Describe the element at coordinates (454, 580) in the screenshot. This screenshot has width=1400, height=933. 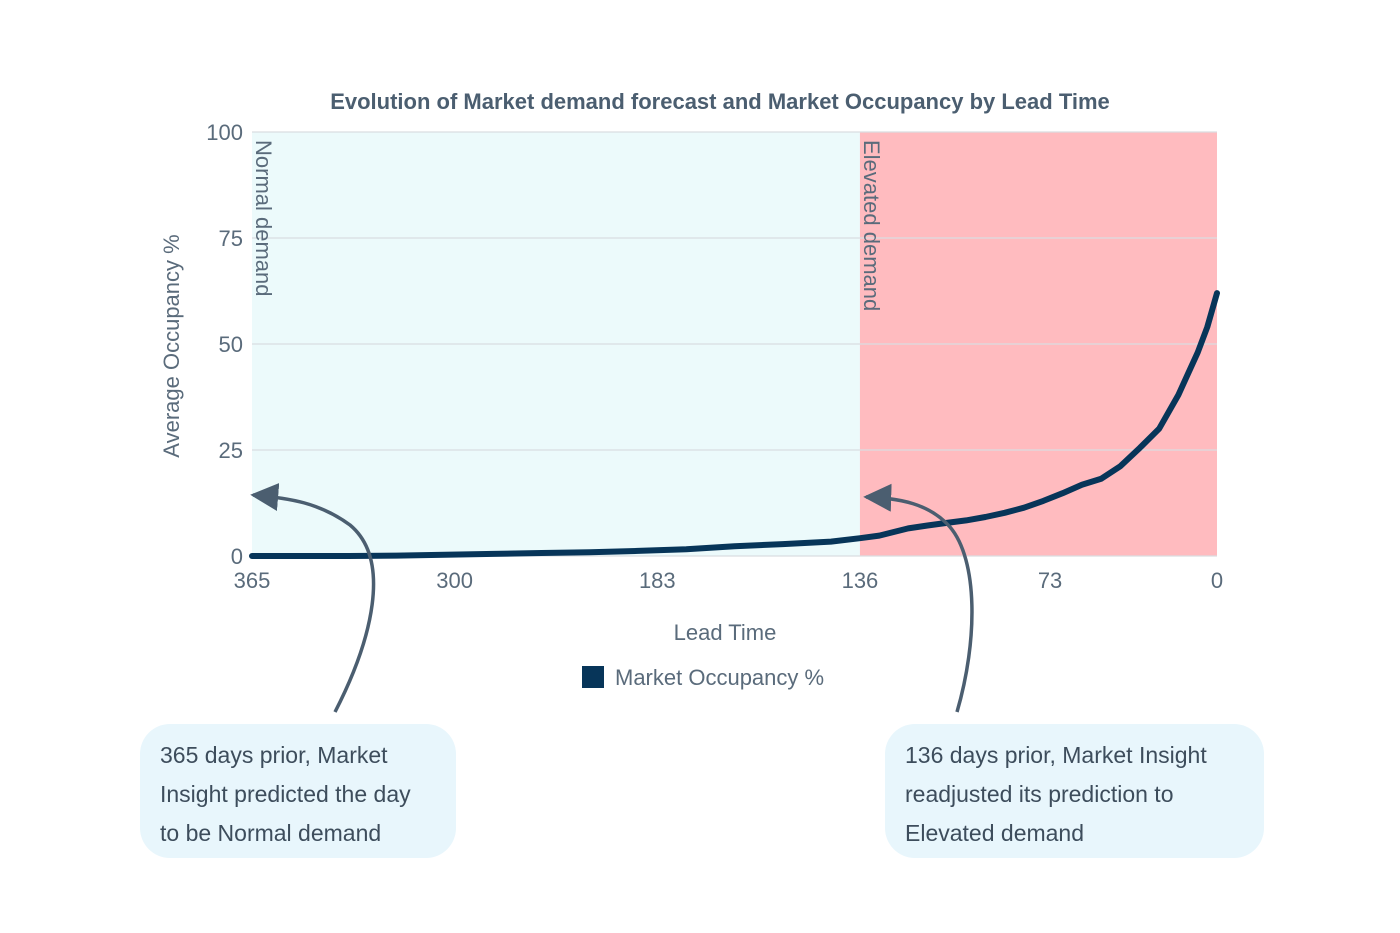
I see `x-tick-label: 300` at that location.